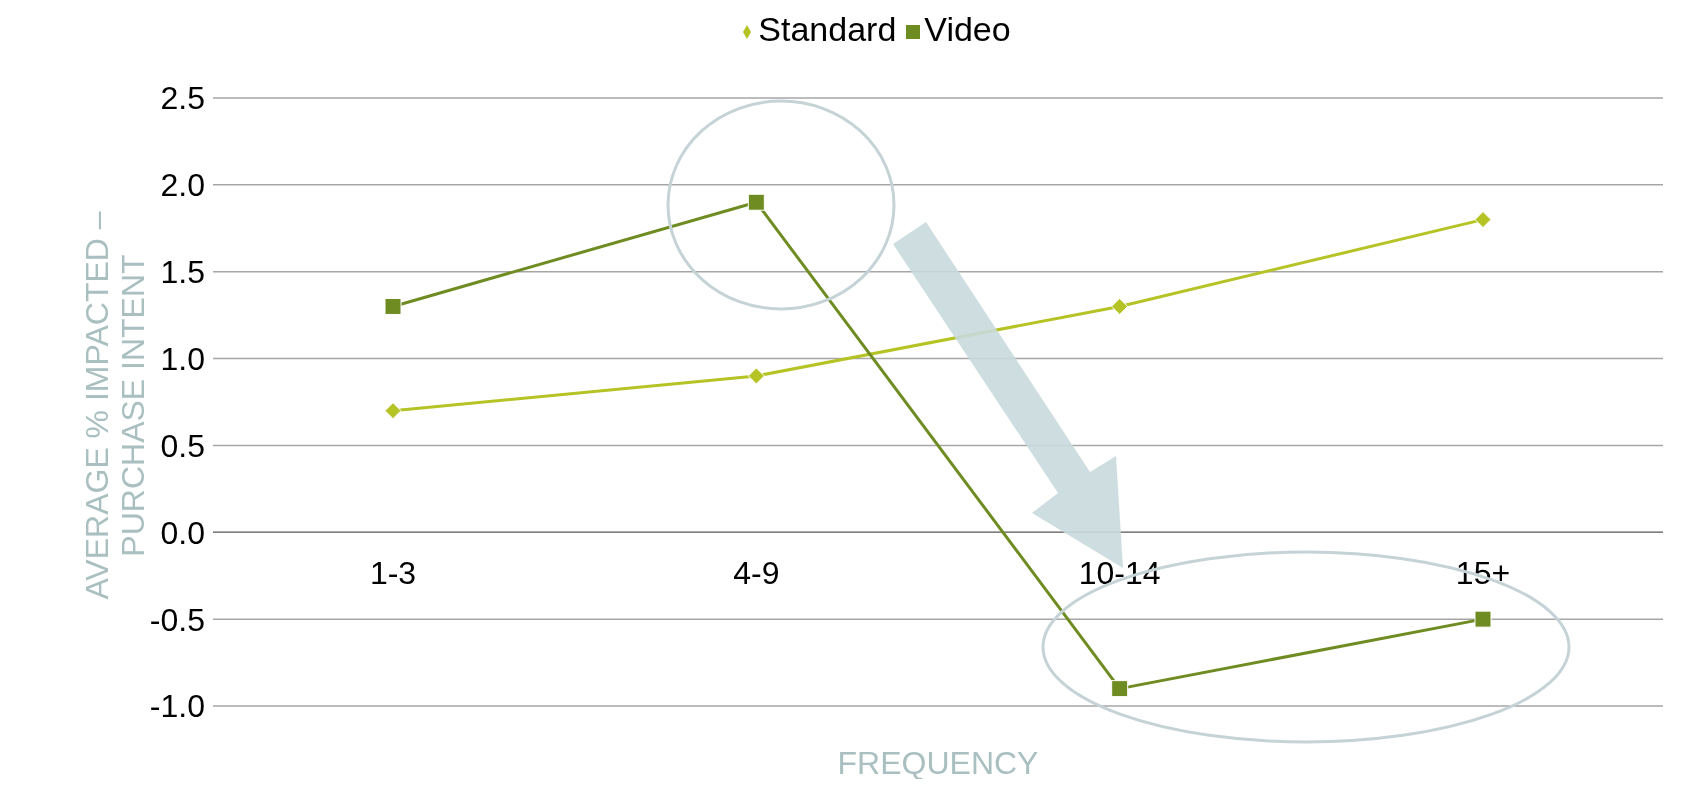  Describe the element at coordinates (177, 619) in the screenshot. I see `y-tick-label: -0.5` at that location.